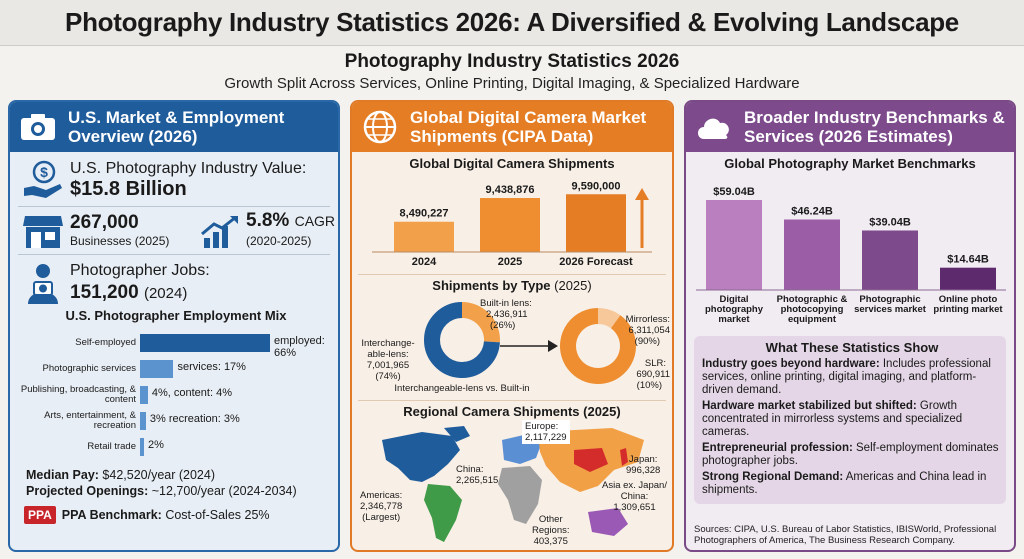  I want to click on slr-label: SLR:, so click(655, 363).